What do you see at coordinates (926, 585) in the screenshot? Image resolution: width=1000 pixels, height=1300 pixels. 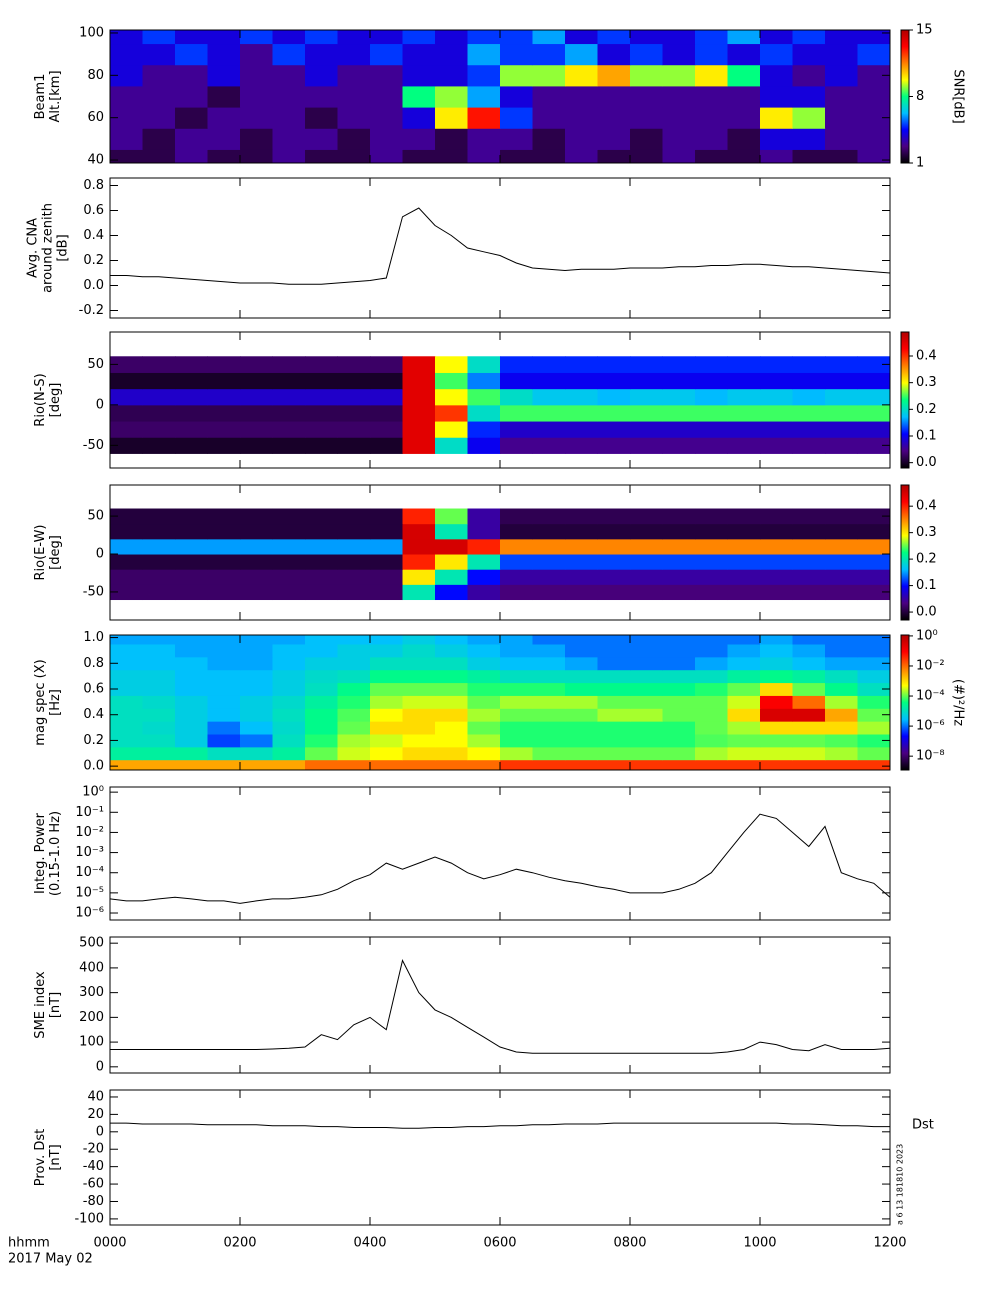 I see `colorbar-tick-label: 0.1` at bounding box center [926, 585].